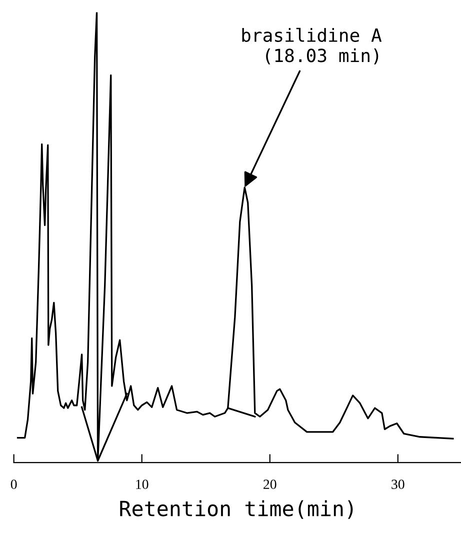  What do you see at coordinates (236, 509) in the screenshot?
I see `x-axis-title: Retention time(min)` at bounding box center [236, 509].